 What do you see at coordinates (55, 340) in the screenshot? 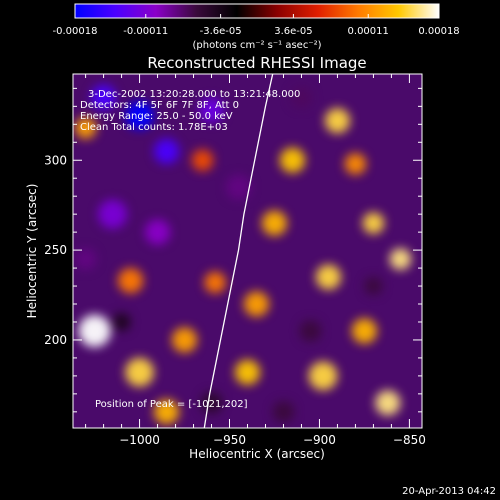
I see `y-tick-label: 200` at bounding box center [55, 340].